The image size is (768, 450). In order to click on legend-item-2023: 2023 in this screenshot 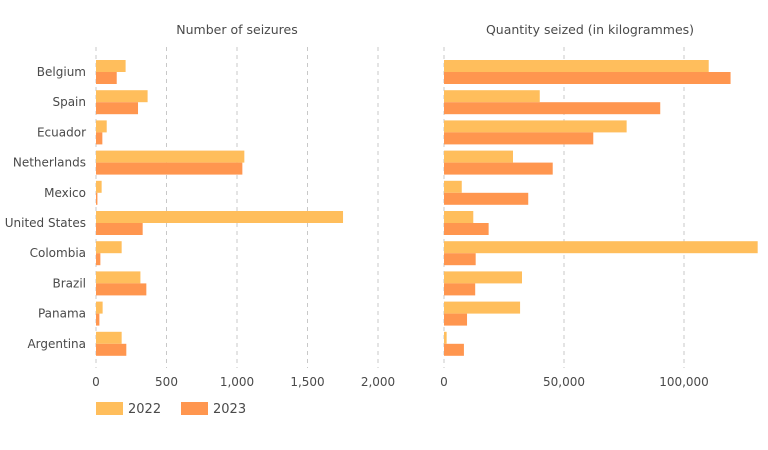, I will do `click(213, 409)`.